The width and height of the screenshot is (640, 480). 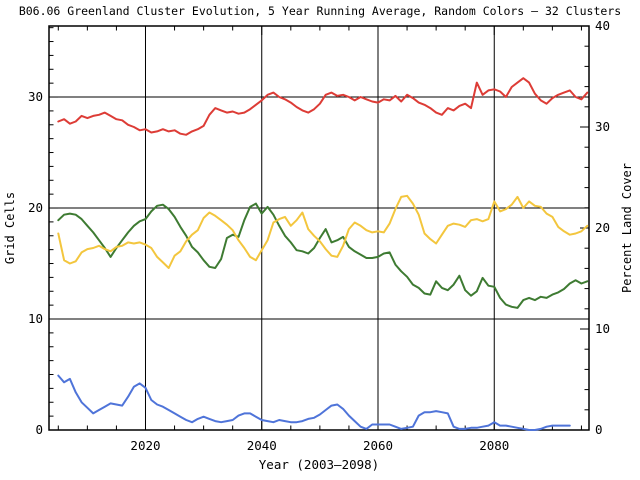 I want to click on y-left-tick-label: 30, so click(x=35, y=96).